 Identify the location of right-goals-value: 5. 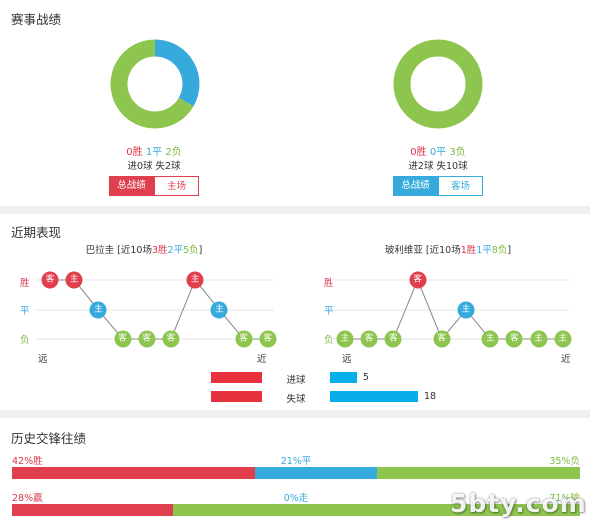
(365, 377).